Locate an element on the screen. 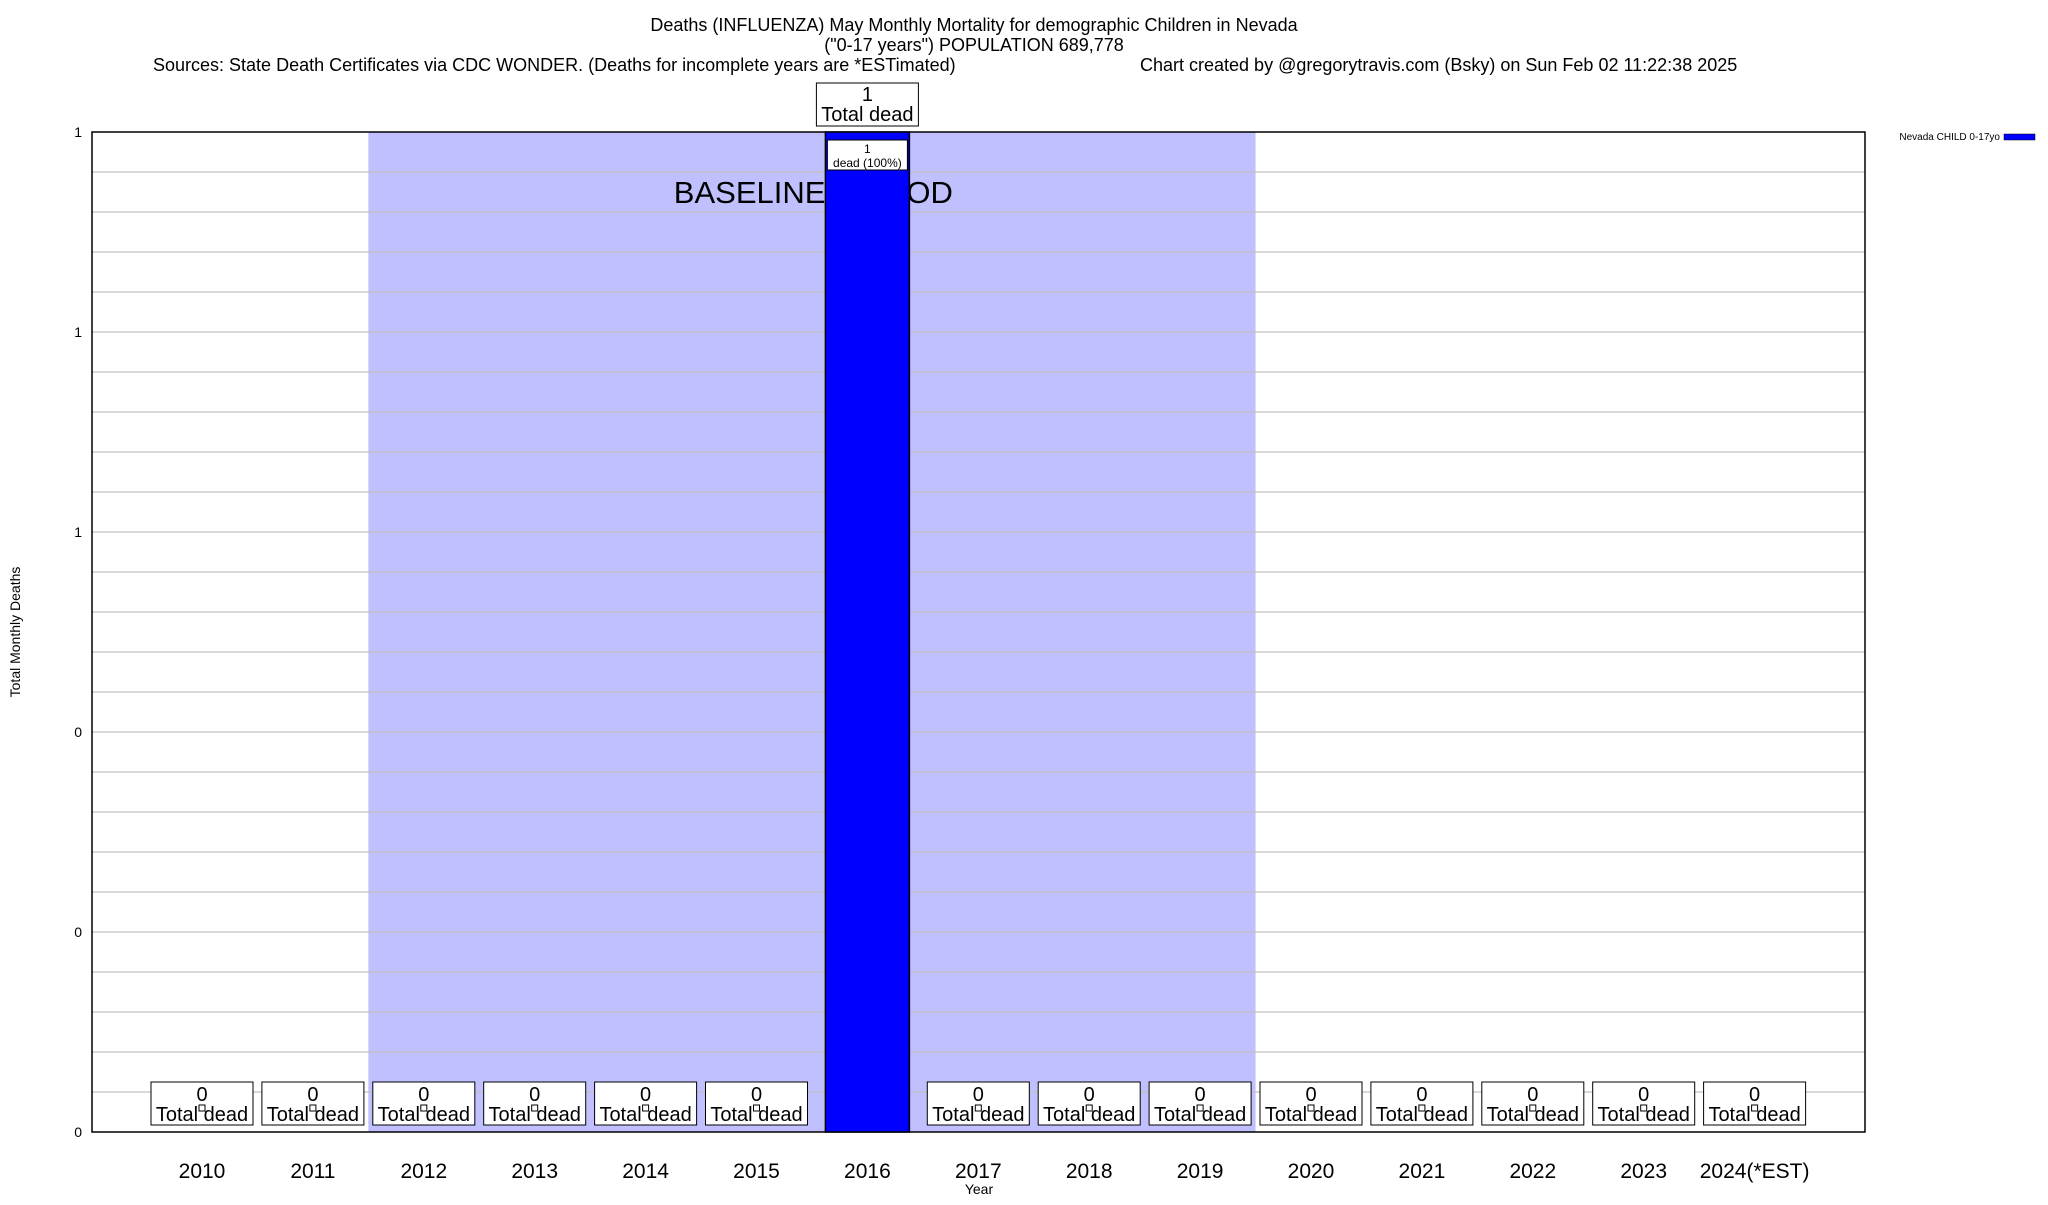 The height and width of the screenshot is (1205, 2048). total-value: 1 is located at coordinates (867, 95).